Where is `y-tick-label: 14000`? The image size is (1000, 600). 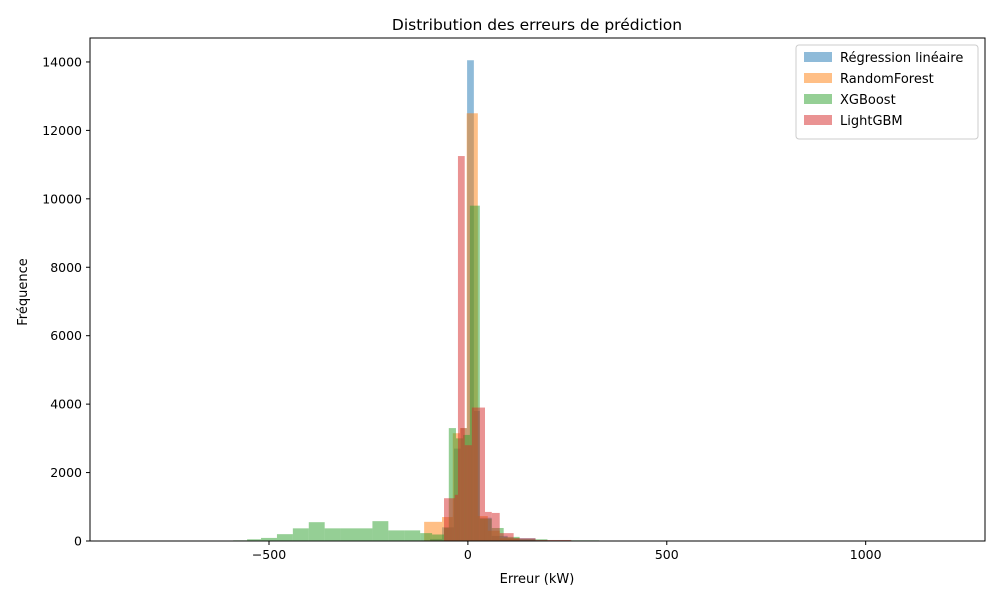
y-tick-label: 14000 is located at coordinates (62, 61).